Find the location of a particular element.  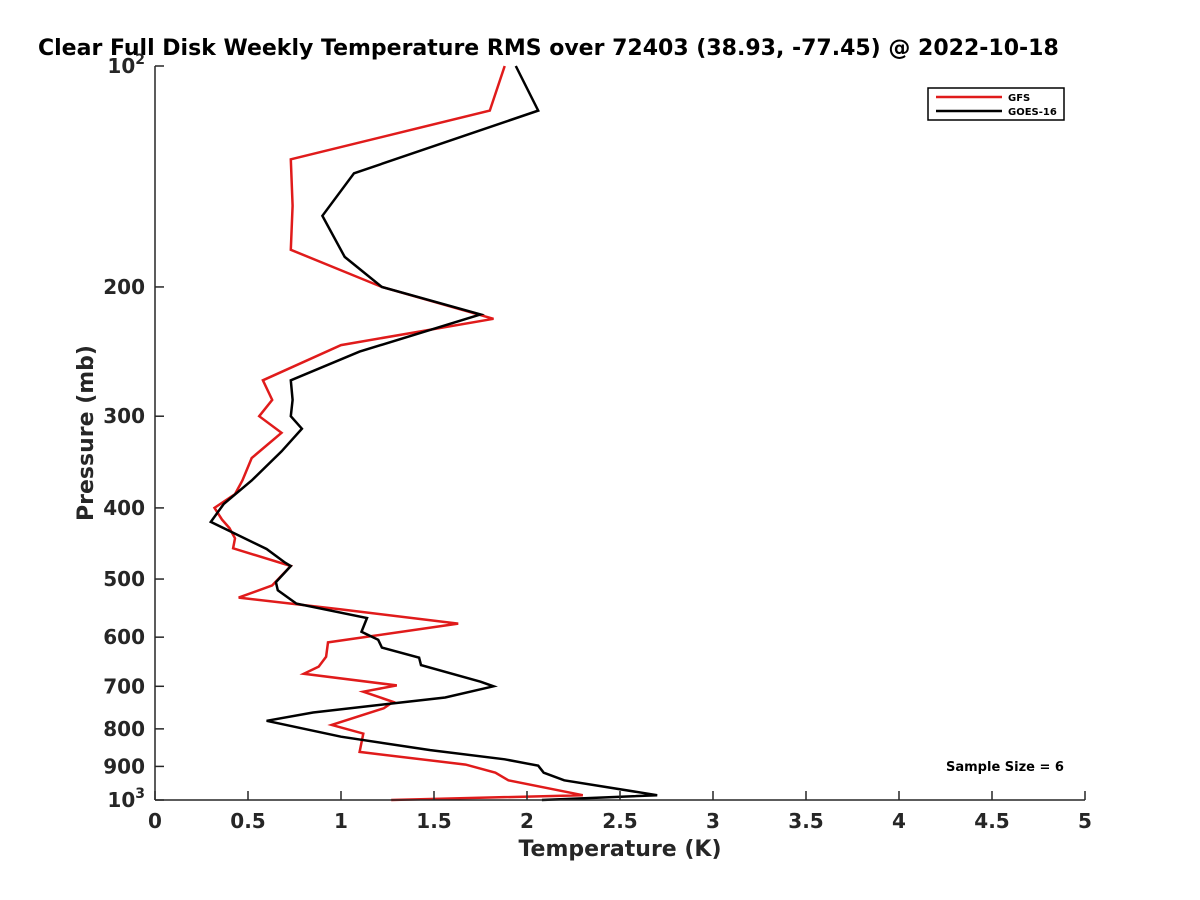

y-tick-label: 200 is located at coordinates (124, 287).